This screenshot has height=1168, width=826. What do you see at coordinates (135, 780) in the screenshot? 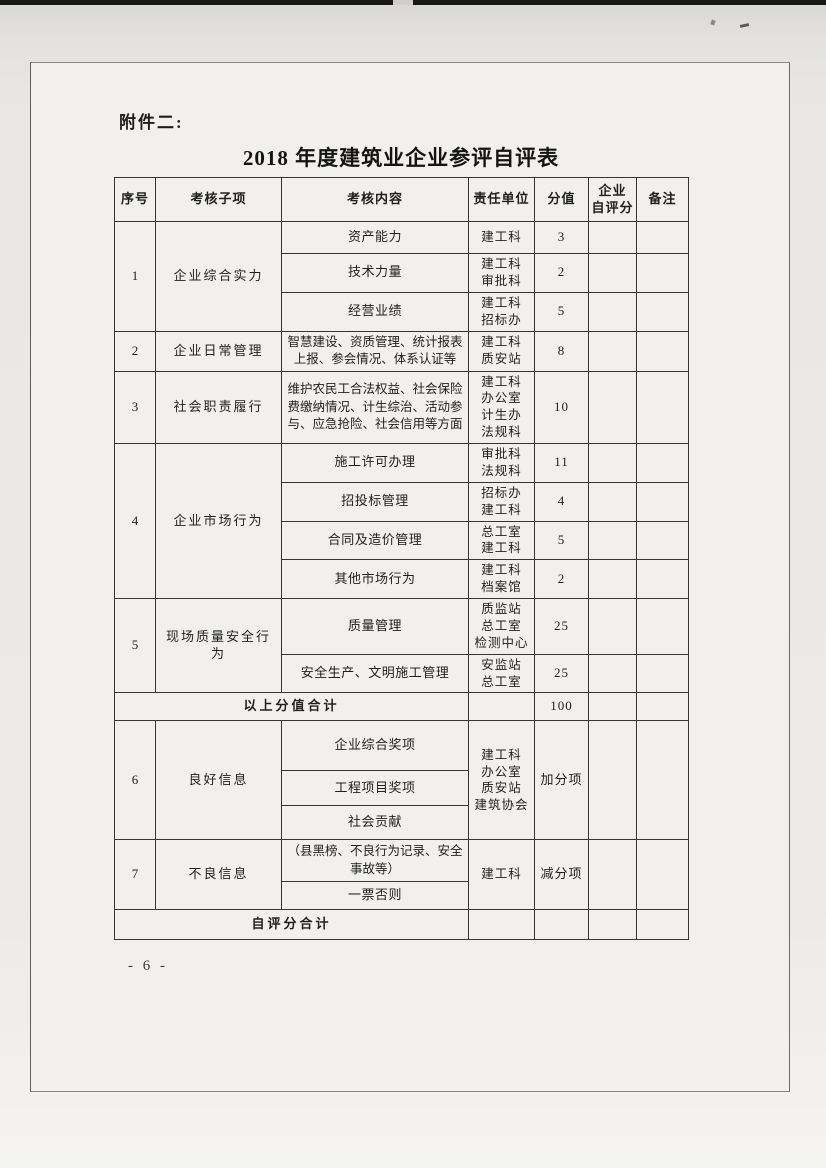
I see `section-no: 6` at bounding box center [135, 780].